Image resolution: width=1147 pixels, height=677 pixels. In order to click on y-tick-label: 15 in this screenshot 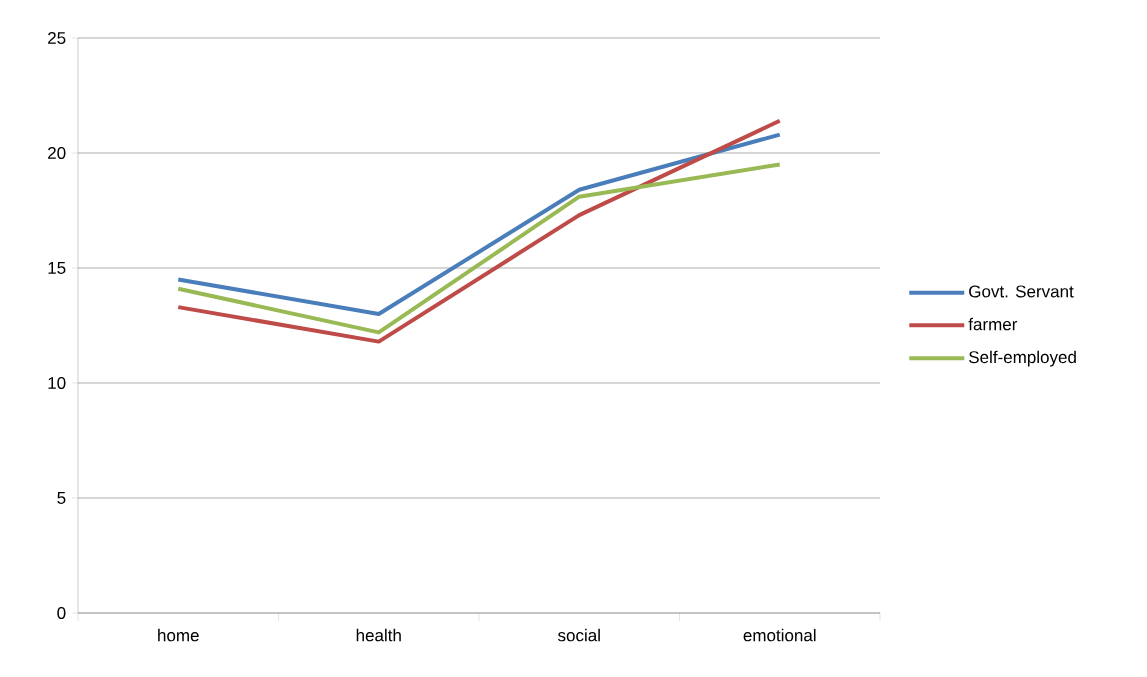, I will do `click(57, 268)`.